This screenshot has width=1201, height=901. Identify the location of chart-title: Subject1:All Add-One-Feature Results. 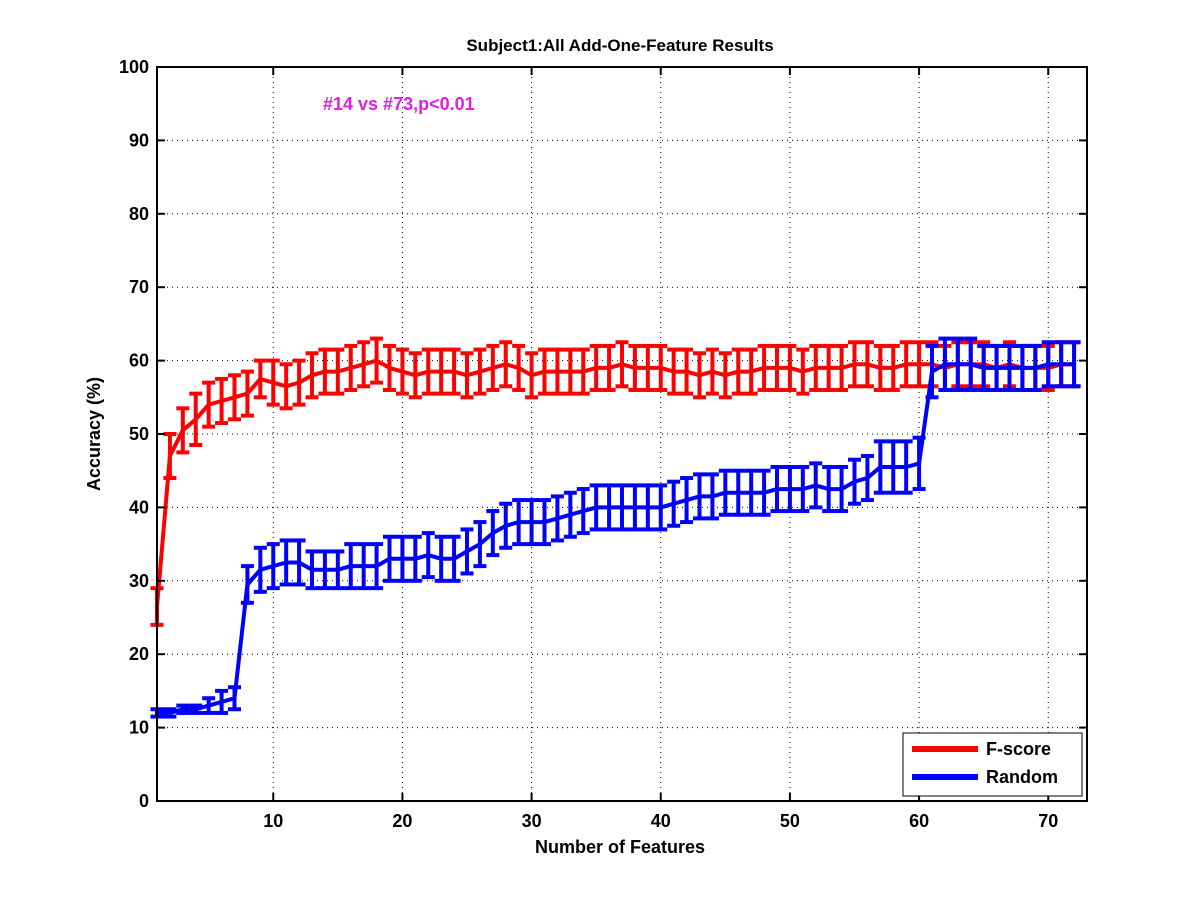
(619, 45).